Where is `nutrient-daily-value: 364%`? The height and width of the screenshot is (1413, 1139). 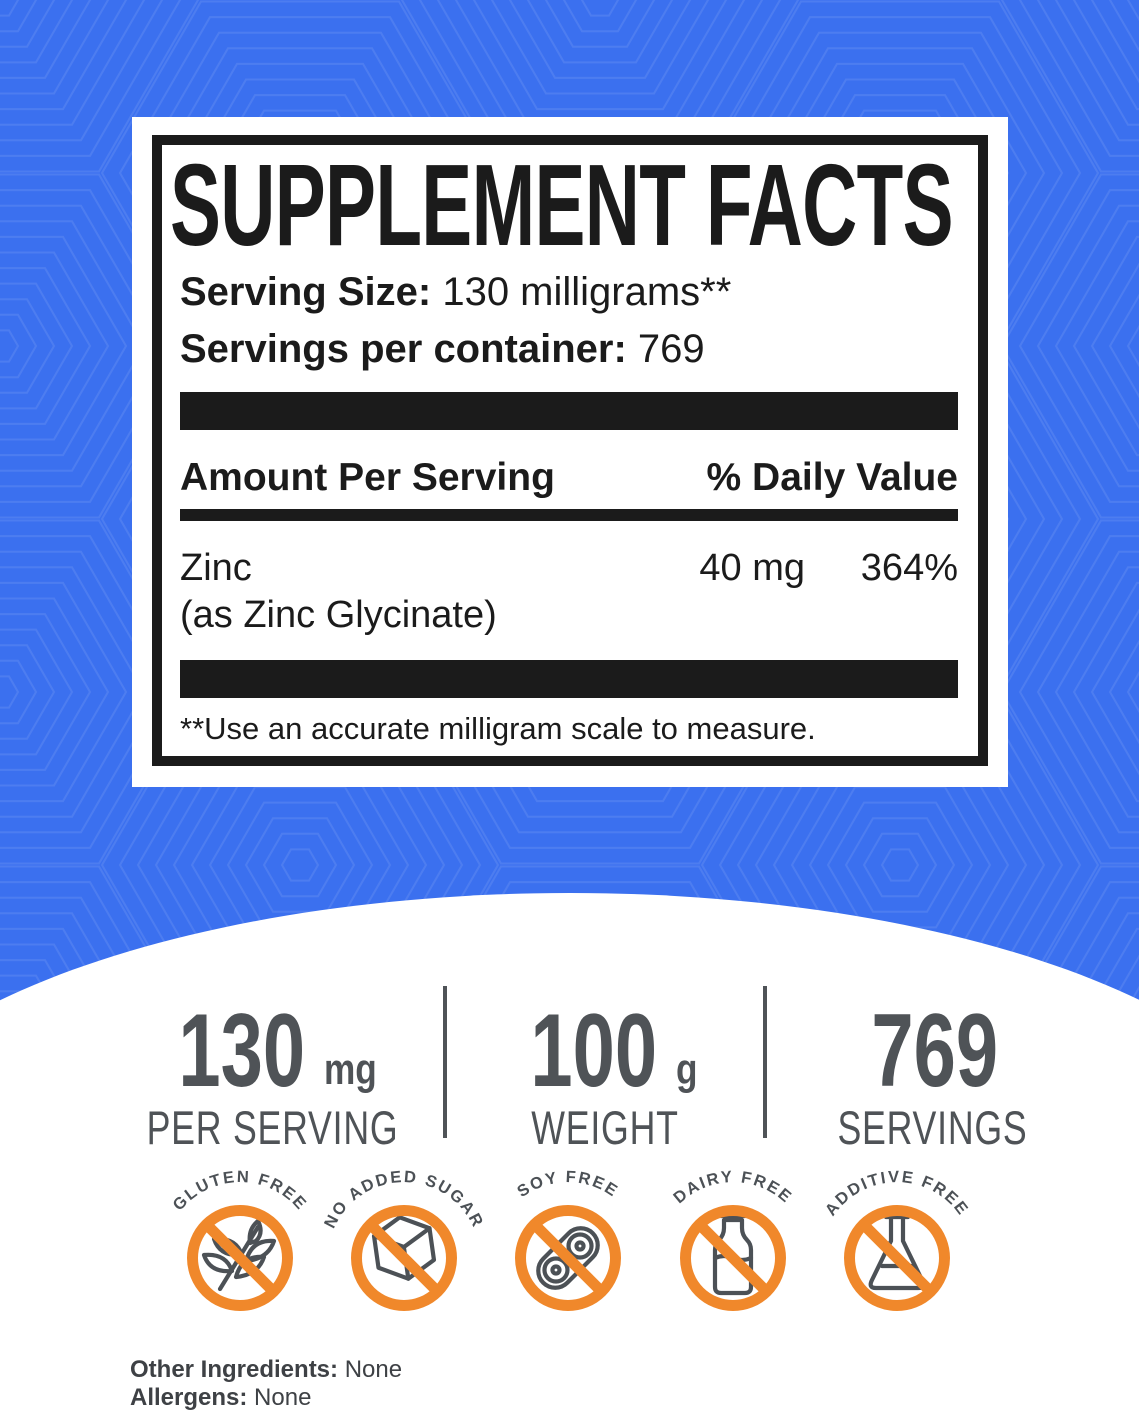 nutrient-daily-value: 364% is located at coordinates (909, 568).